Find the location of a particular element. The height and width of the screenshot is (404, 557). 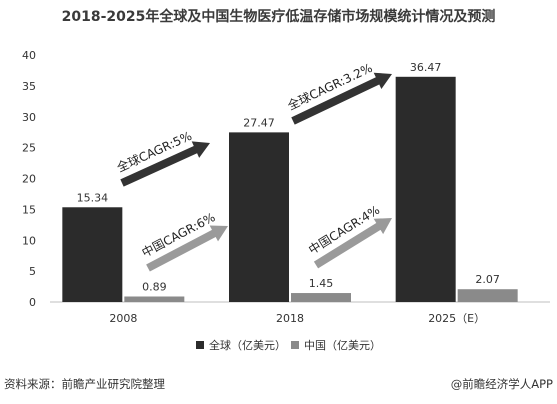

data-label-global: 15.34 is located at coordinates (93, 197).